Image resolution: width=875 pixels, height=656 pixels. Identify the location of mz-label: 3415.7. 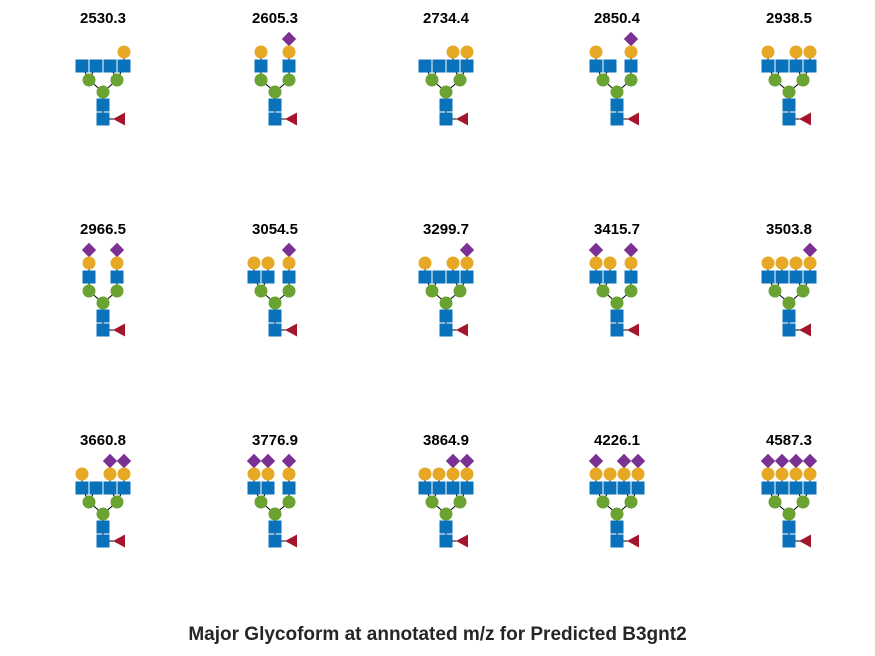
(617, 229).